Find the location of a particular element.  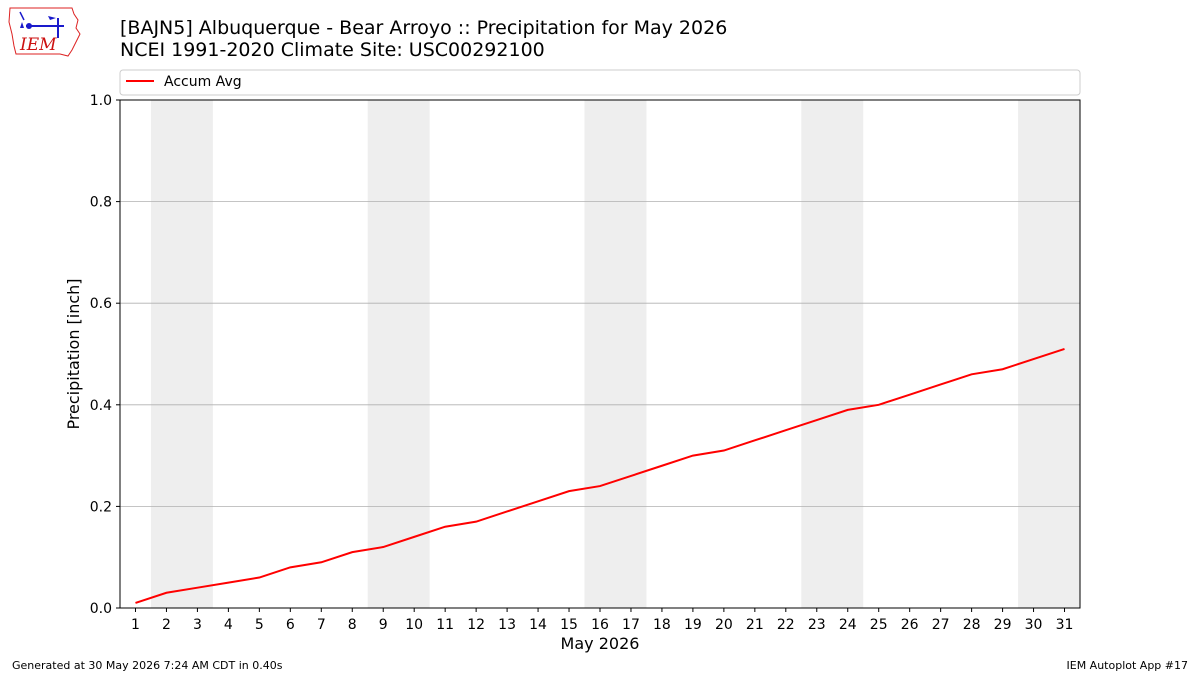

x-tick-label: 25 is located at coordinates (879, 625).